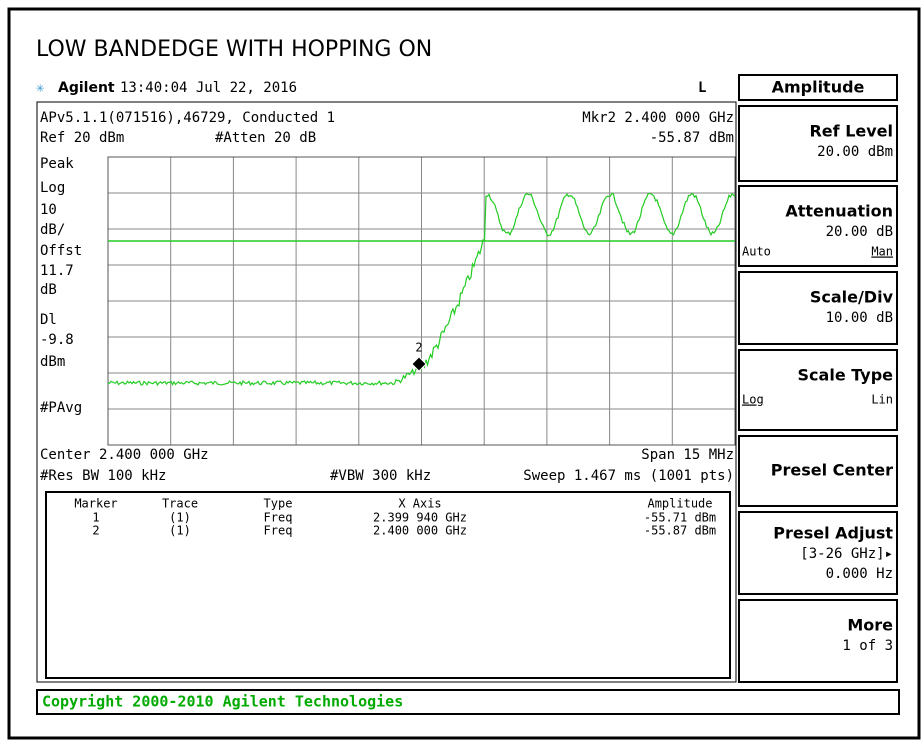  I want to click on footer: Span 15 MHz, so click(687, 455).